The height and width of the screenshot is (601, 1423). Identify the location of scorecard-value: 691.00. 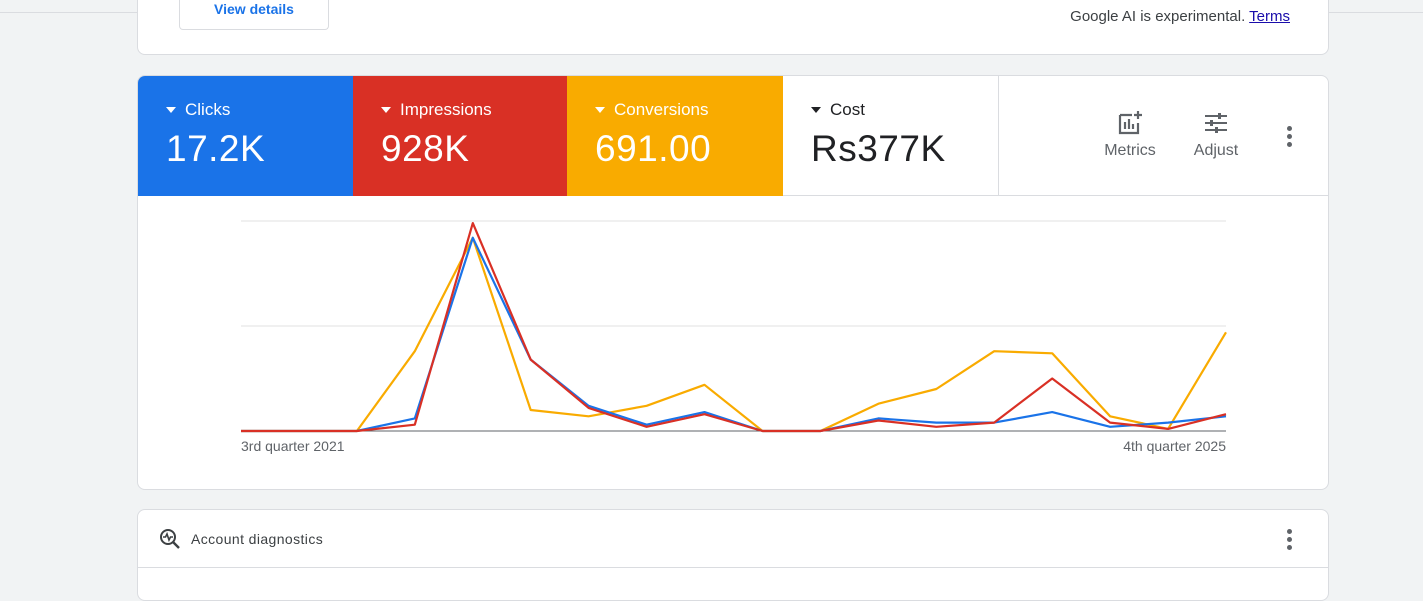
(653, 148).